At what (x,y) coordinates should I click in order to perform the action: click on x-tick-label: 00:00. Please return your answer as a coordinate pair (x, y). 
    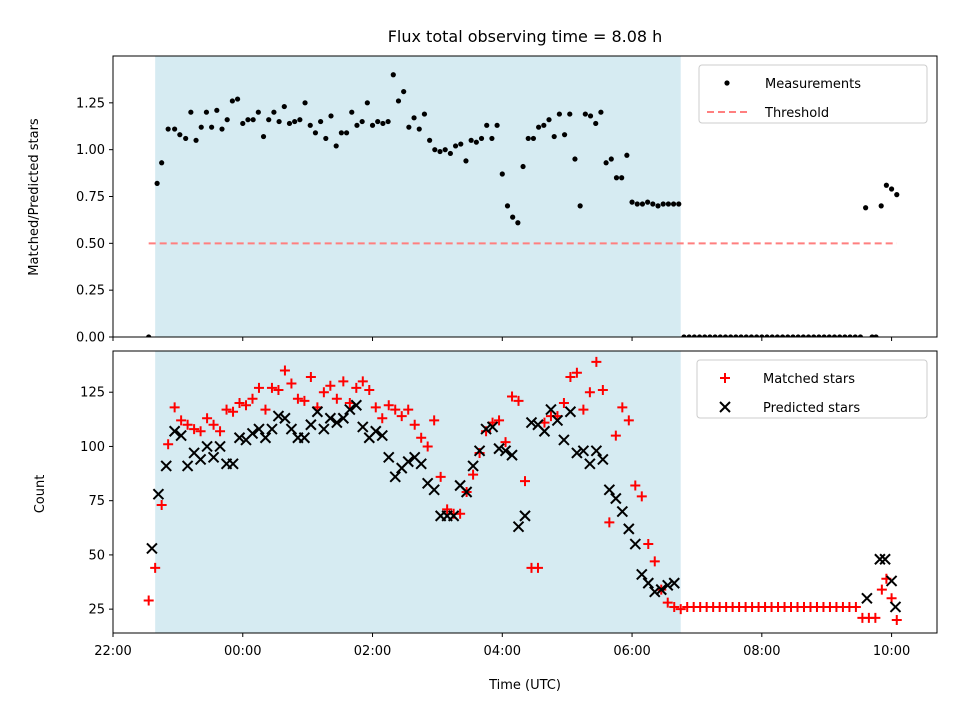
    Looking at the image, I should click on (242, 651).